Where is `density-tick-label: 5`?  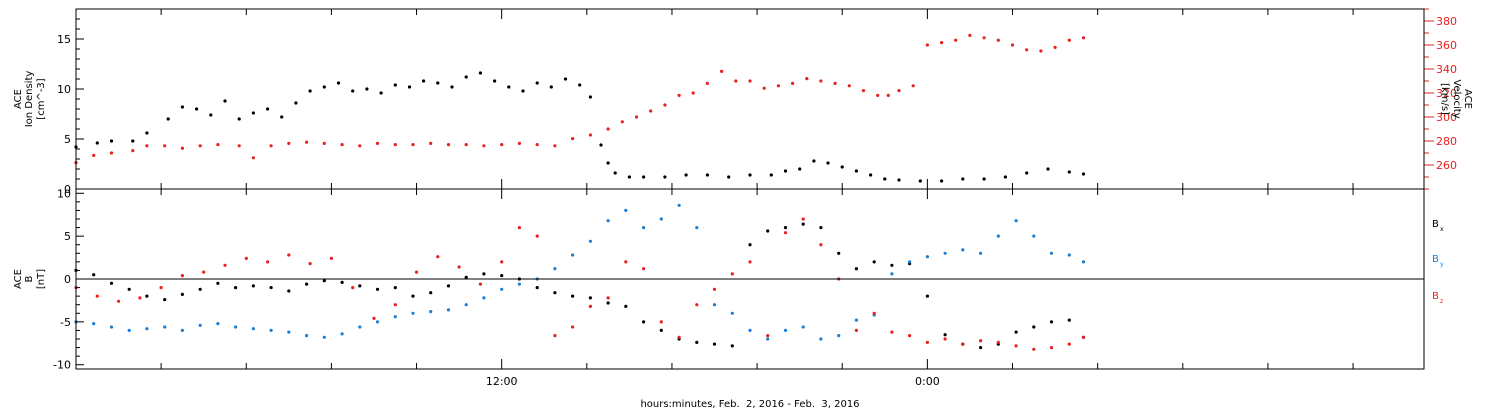
density-tick-label: 5 is located at coordinates (67, 139).